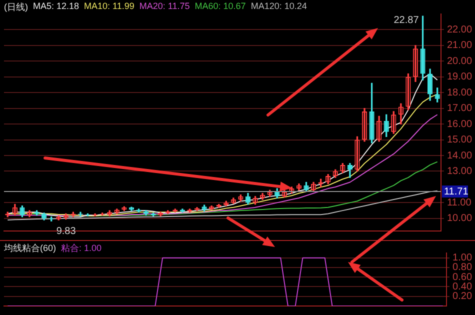 This screenshot has height=315, width=475. Describe the element at coordinates (30, 248) in the screenshot. I see `chart-title: 均线粘合(60)` at that location.